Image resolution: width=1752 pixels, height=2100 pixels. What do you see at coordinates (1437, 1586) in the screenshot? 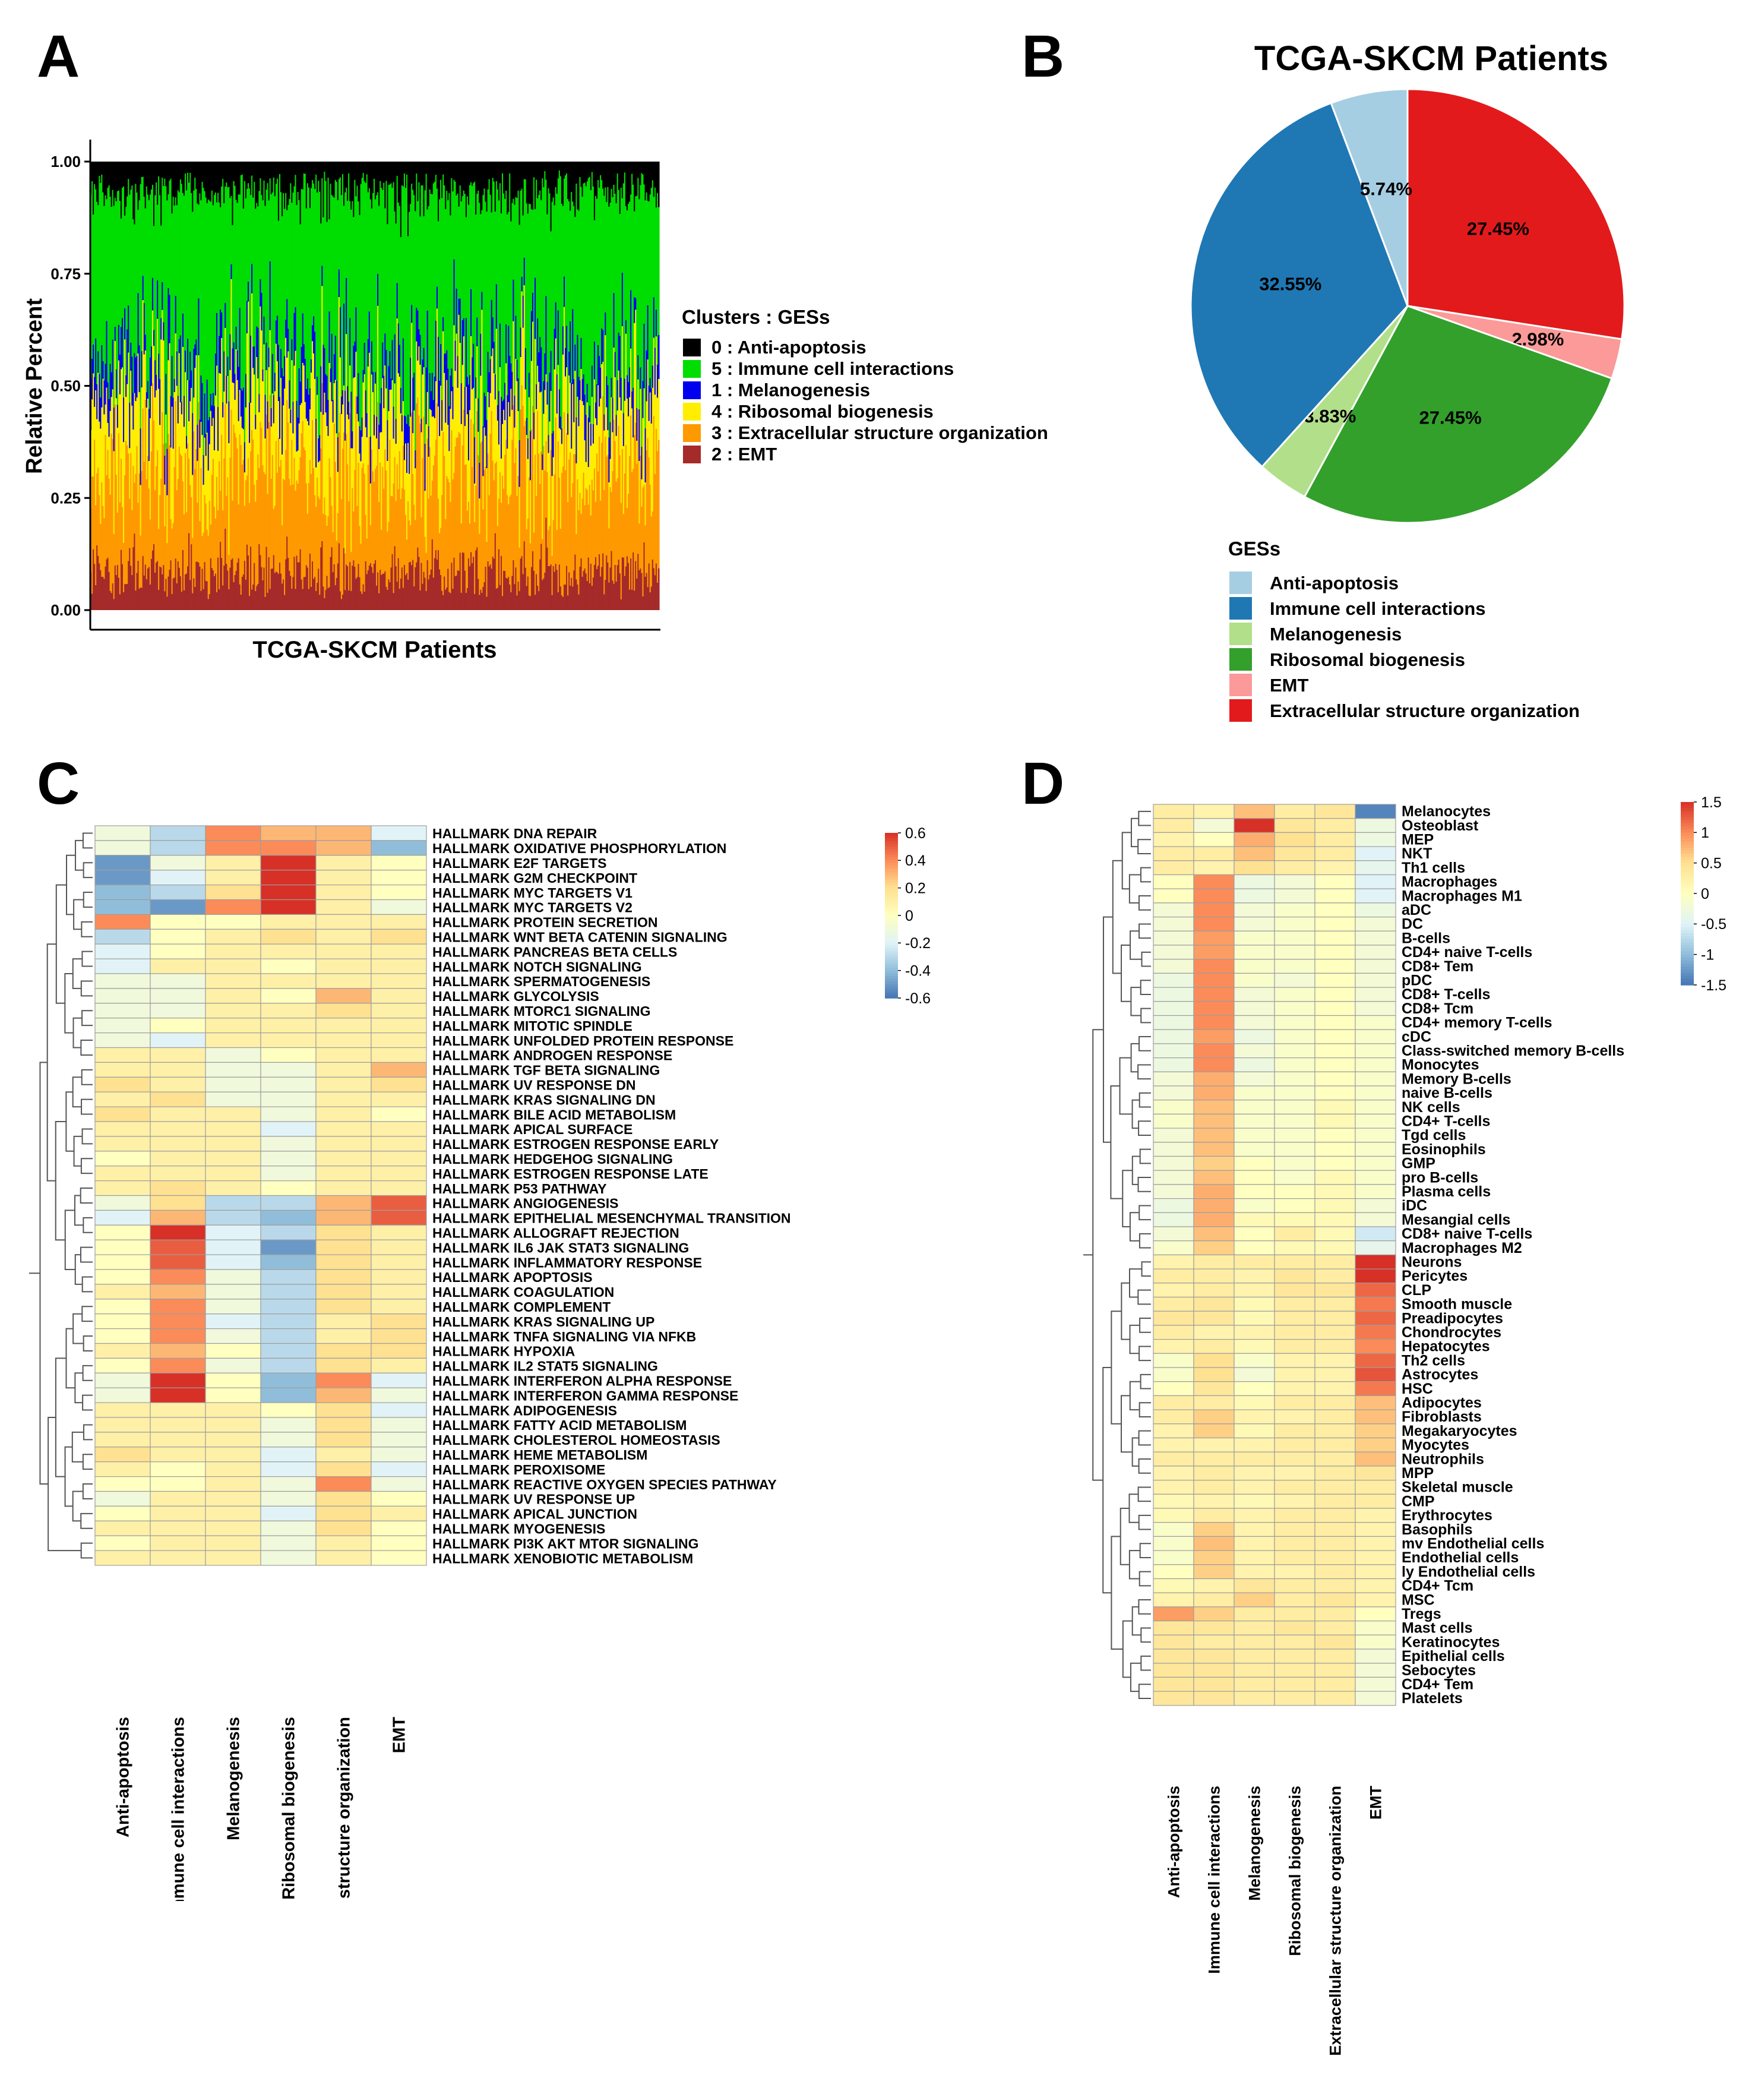
I see `row-label: CD4+ Tcm` at bounding box center [1437, 1586].